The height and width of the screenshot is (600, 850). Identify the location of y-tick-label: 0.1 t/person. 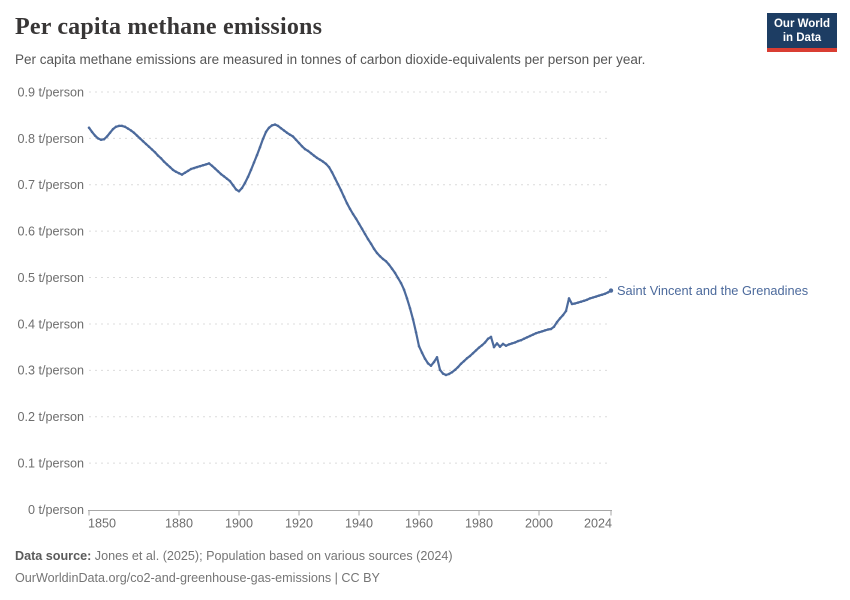
(50, 464).